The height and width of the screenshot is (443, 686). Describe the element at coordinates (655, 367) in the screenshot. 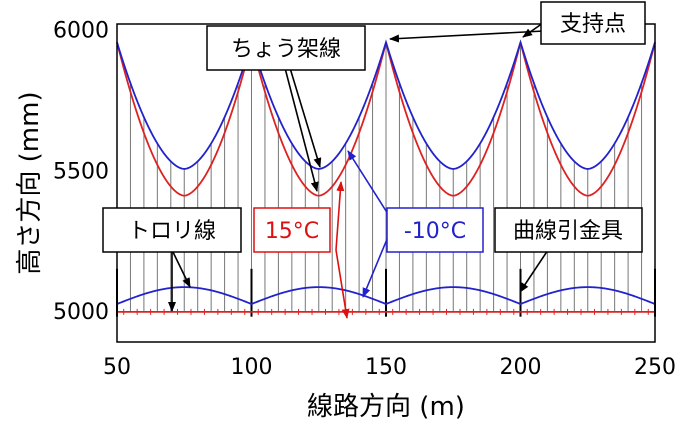

I see `x-tick-label: 250` at that location.